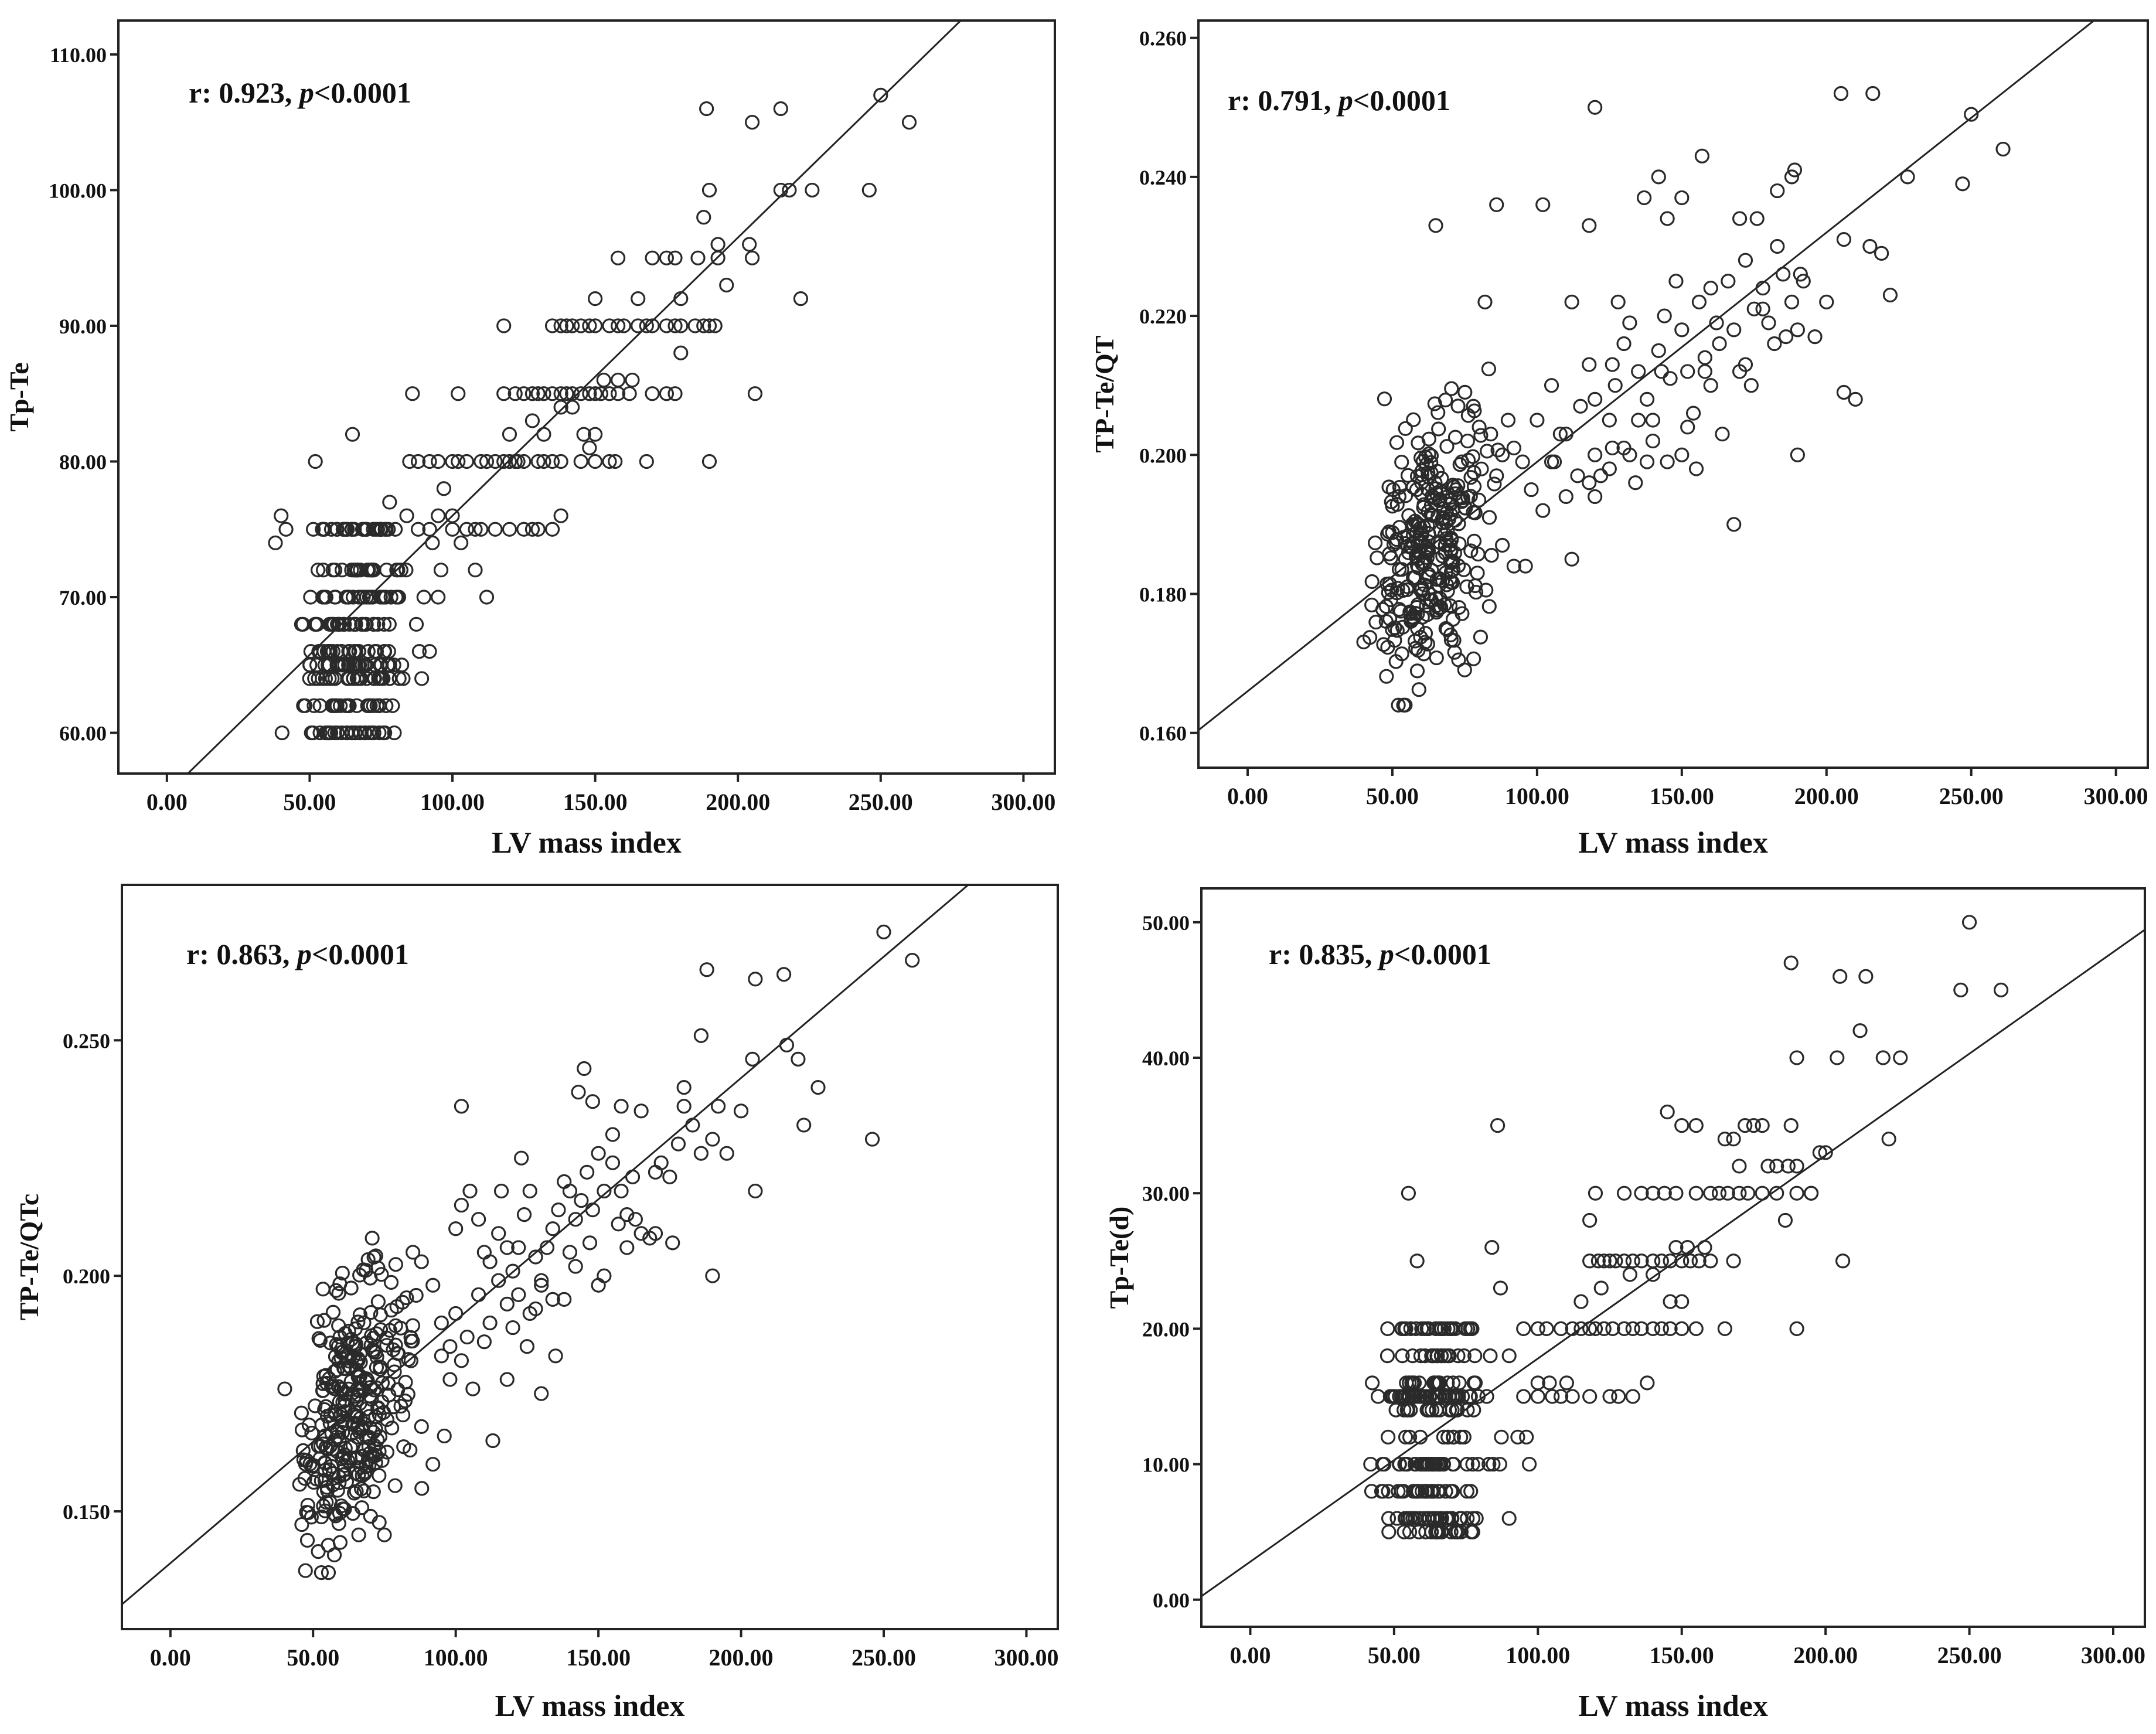 The height and width of the screenshot is (1734, 2156). What do you see at coordinates (1166, 1058) in the screenshot?
I see `y-tick-label: 40.00` at bounding box center [1166, 1058].